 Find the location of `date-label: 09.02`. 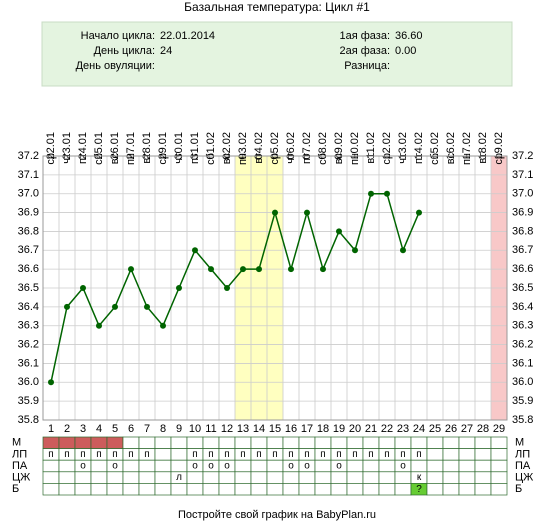

date-label: 09.02 is located at coordinates (339, 146).